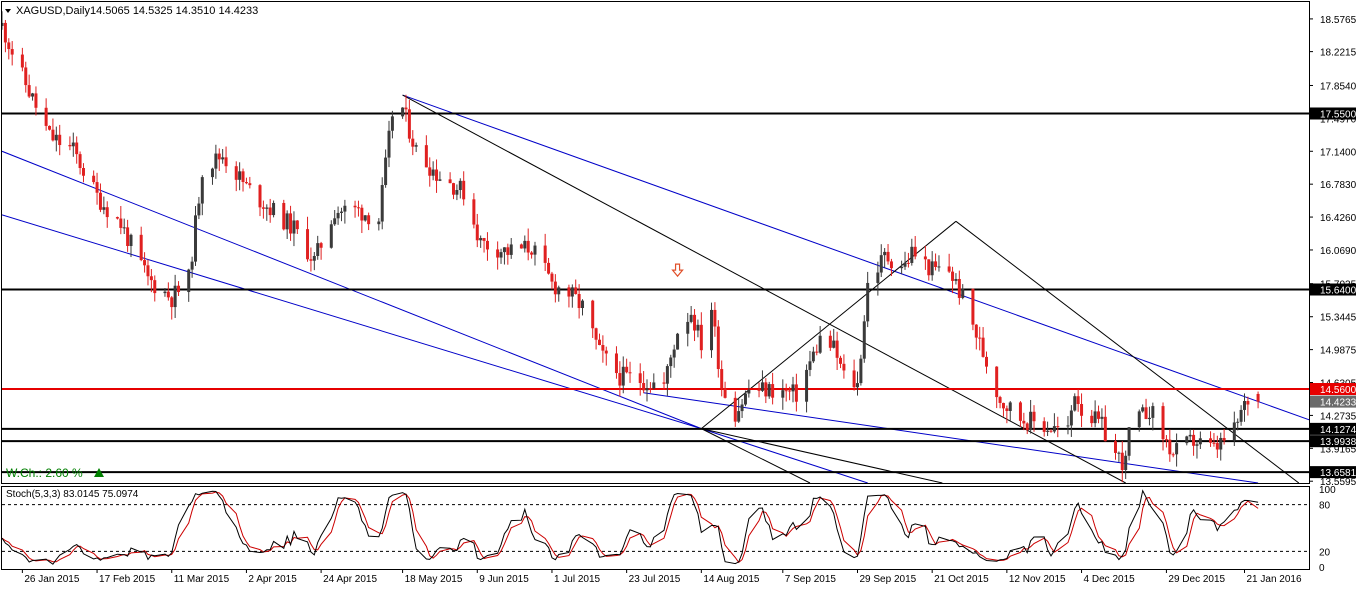  I want to click on y-tick-label: 16.0690, so click(1338, 251).